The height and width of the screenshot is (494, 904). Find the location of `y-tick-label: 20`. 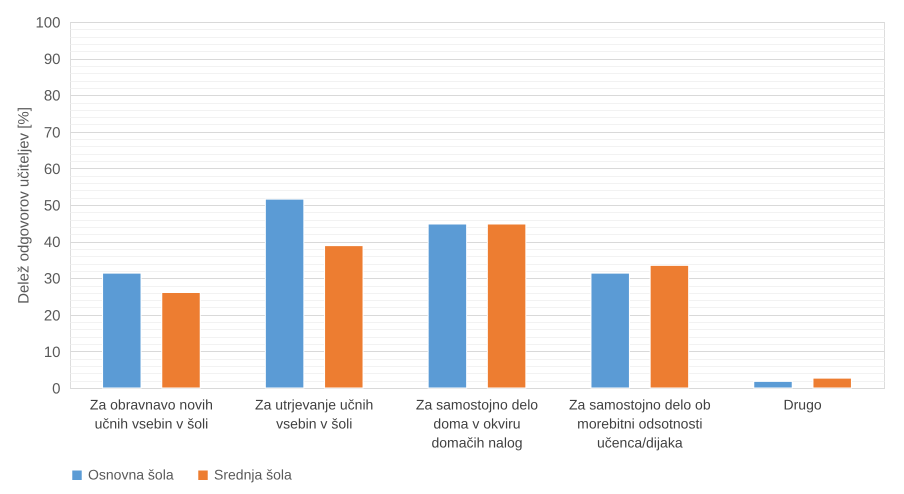

y-tick-label: 20 is located at coordinates (52, 315).